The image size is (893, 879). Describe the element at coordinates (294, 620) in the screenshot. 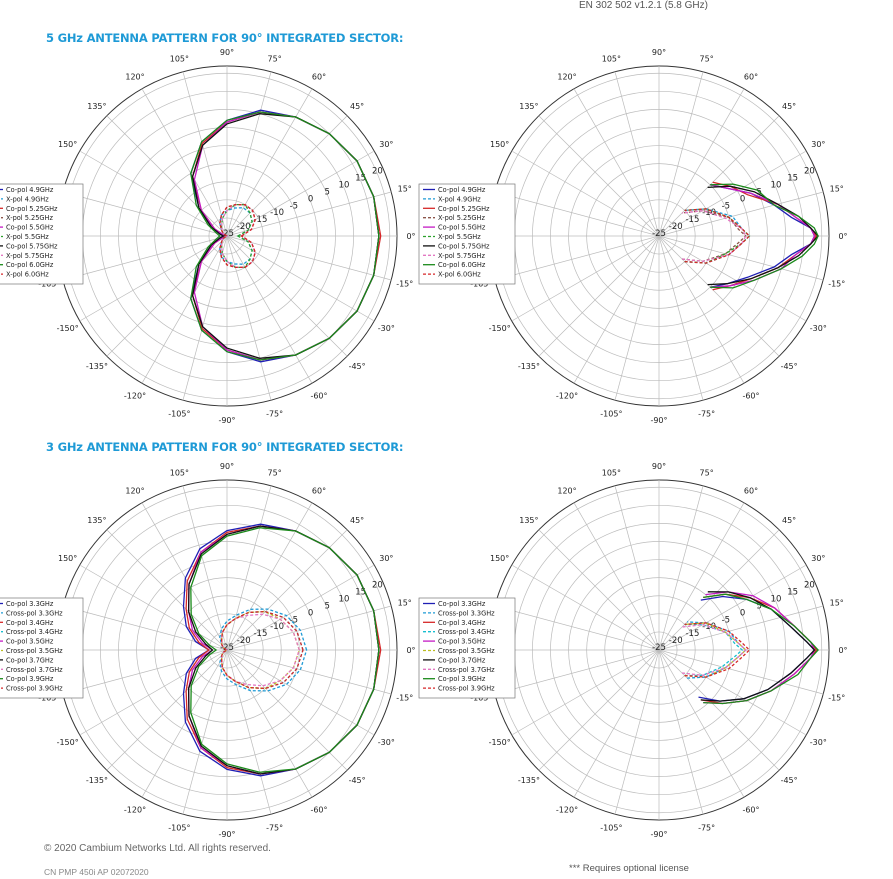

I see `radial-tick-label: -5` at that location.